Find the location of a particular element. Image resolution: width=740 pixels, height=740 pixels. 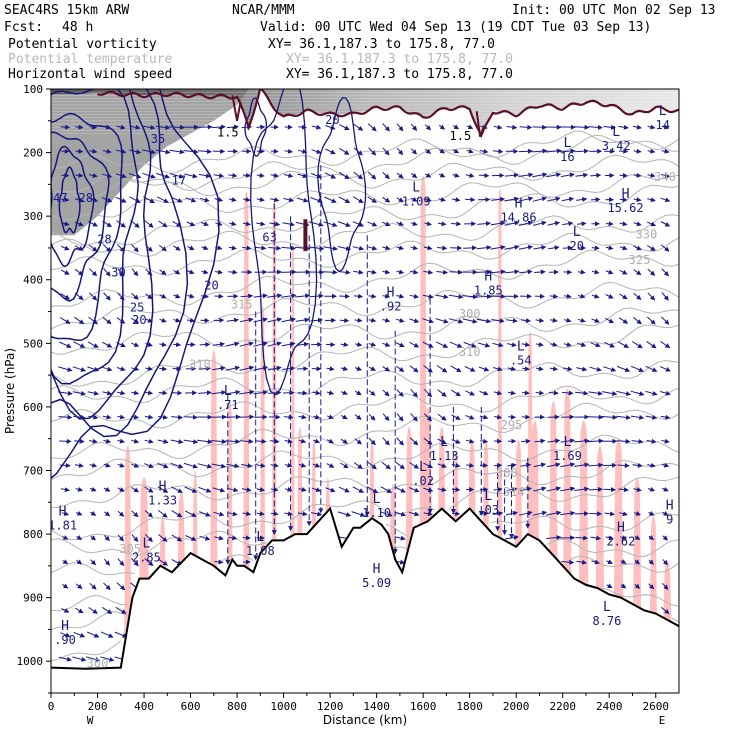

wind-speed-contour is located at coordinates (135, 284).